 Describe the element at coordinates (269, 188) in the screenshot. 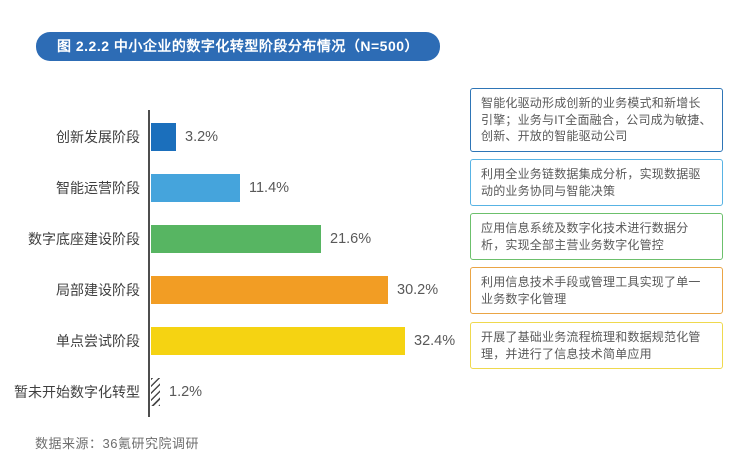

I see `value-label: 11.4%` at that location.